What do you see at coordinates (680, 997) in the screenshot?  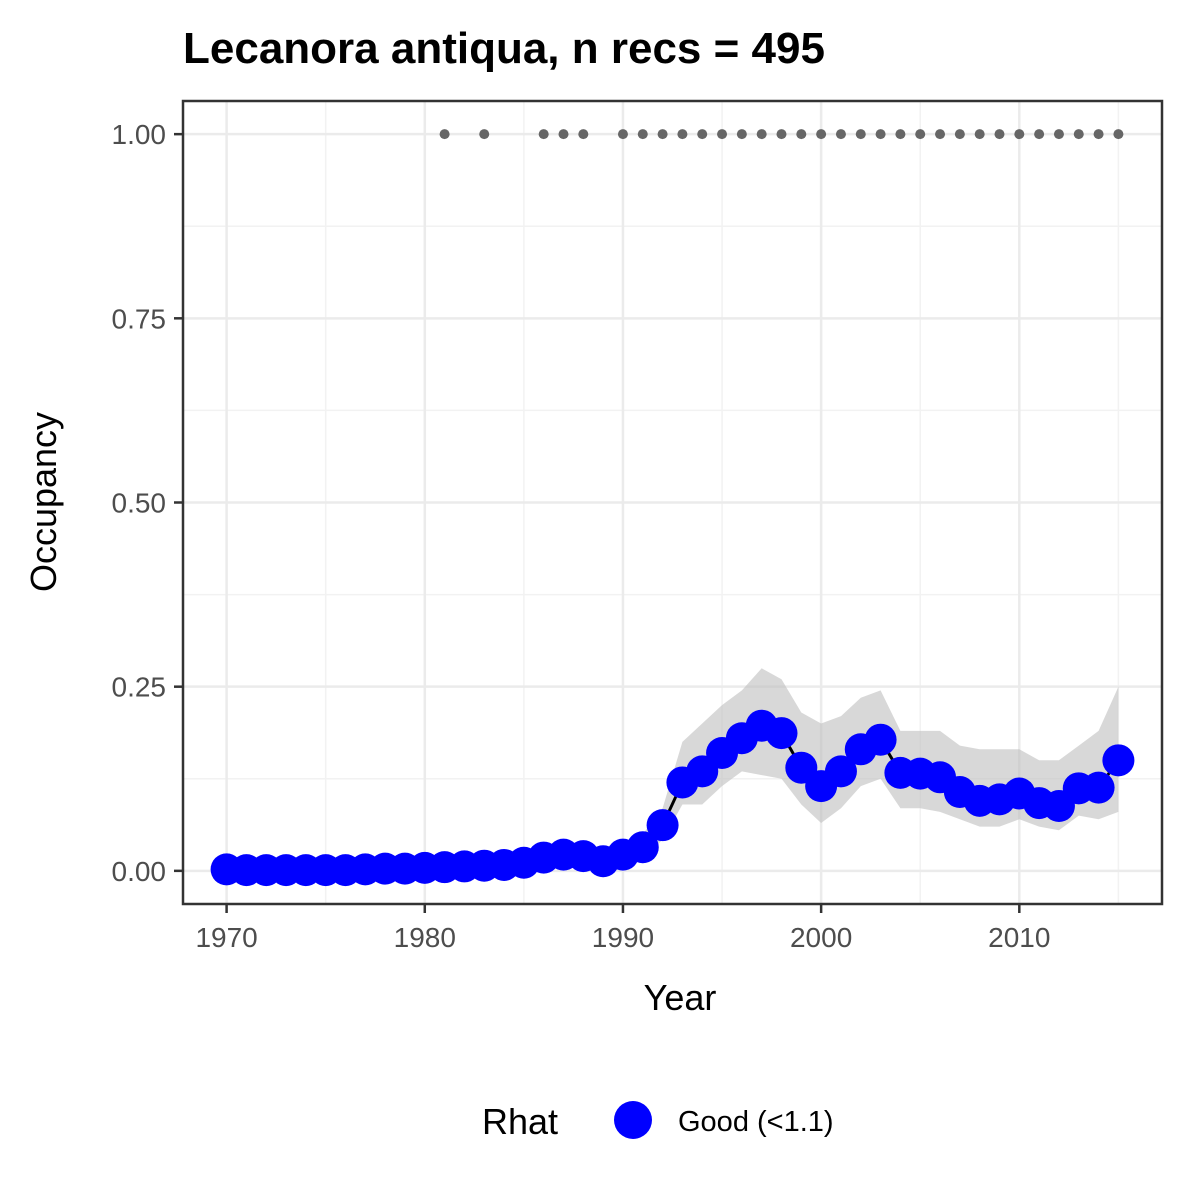 I see `x-axis-title: Year` at bounding box center [680, 997].